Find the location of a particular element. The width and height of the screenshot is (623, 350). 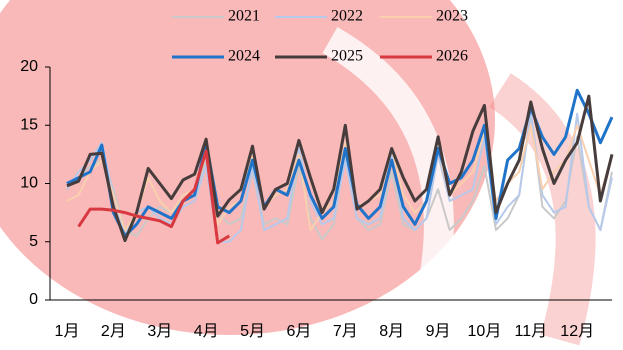

legend-label: 2025 is located at coordinates (347, 56).